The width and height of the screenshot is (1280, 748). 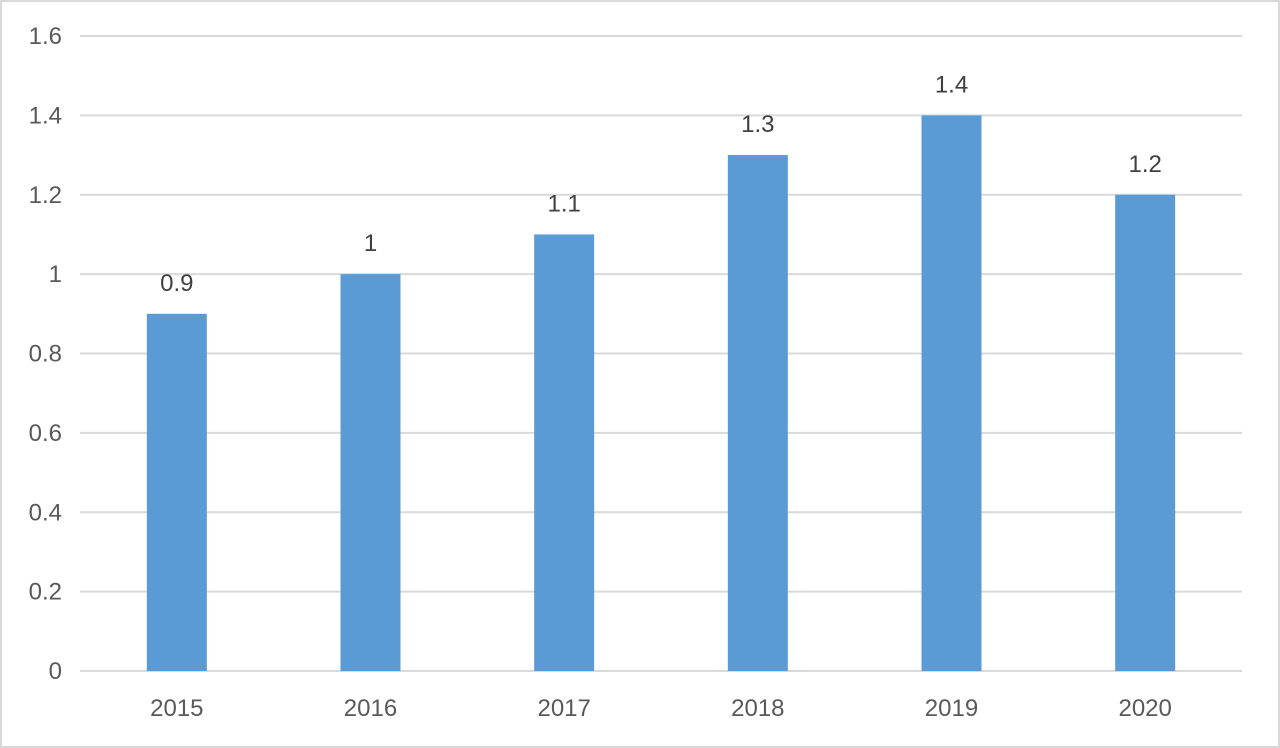 I want to click on y-tick-label: 0, so click(x=55, y=671).